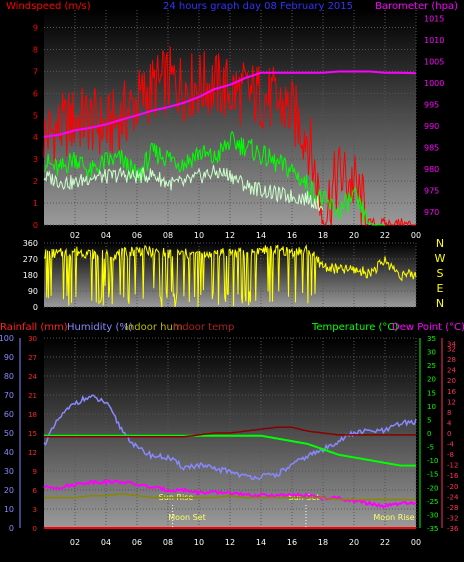  What do you see at coordinates (431, 339) in the screenshot?
I see `temperature-tick-label: 35` at bounding box center [431, 339].